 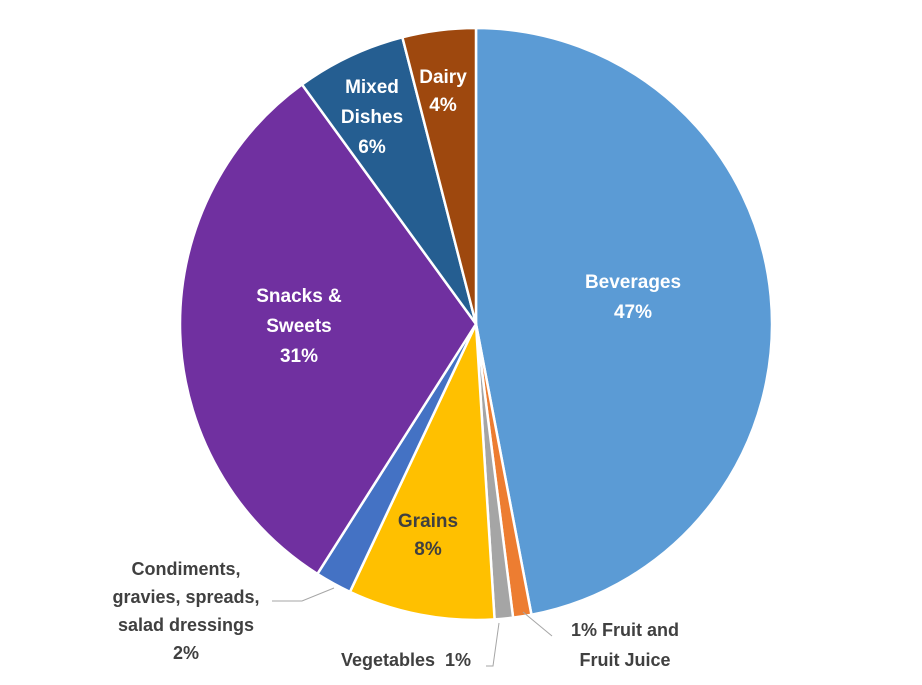 What do you see at coordinates (299, 356) in the screenshot?
I see `data-label-line: 31%` at bounding box center [299, 356].